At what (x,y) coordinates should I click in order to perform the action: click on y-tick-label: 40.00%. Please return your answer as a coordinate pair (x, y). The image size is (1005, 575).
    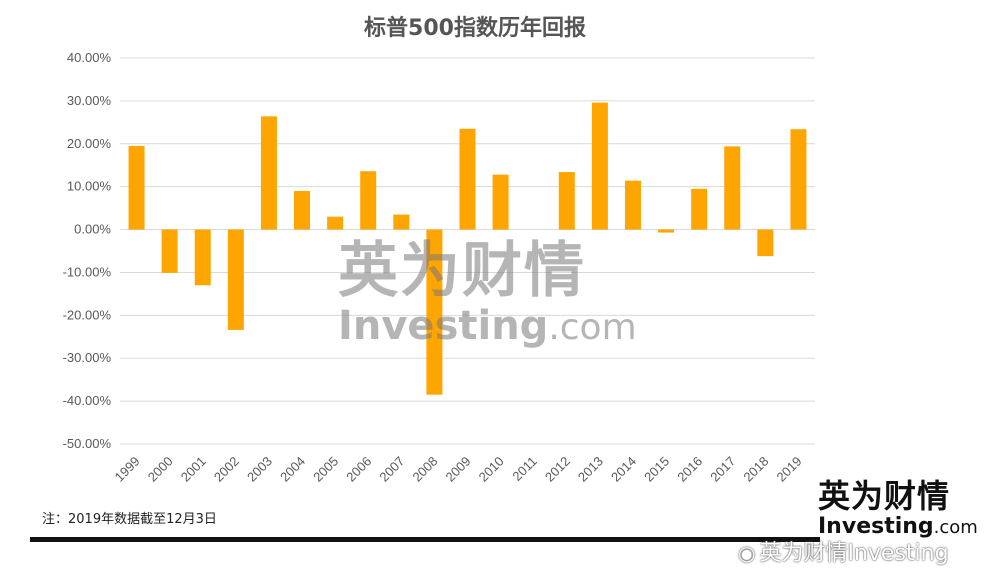
    Looking at the image, I should click on (89, 57).